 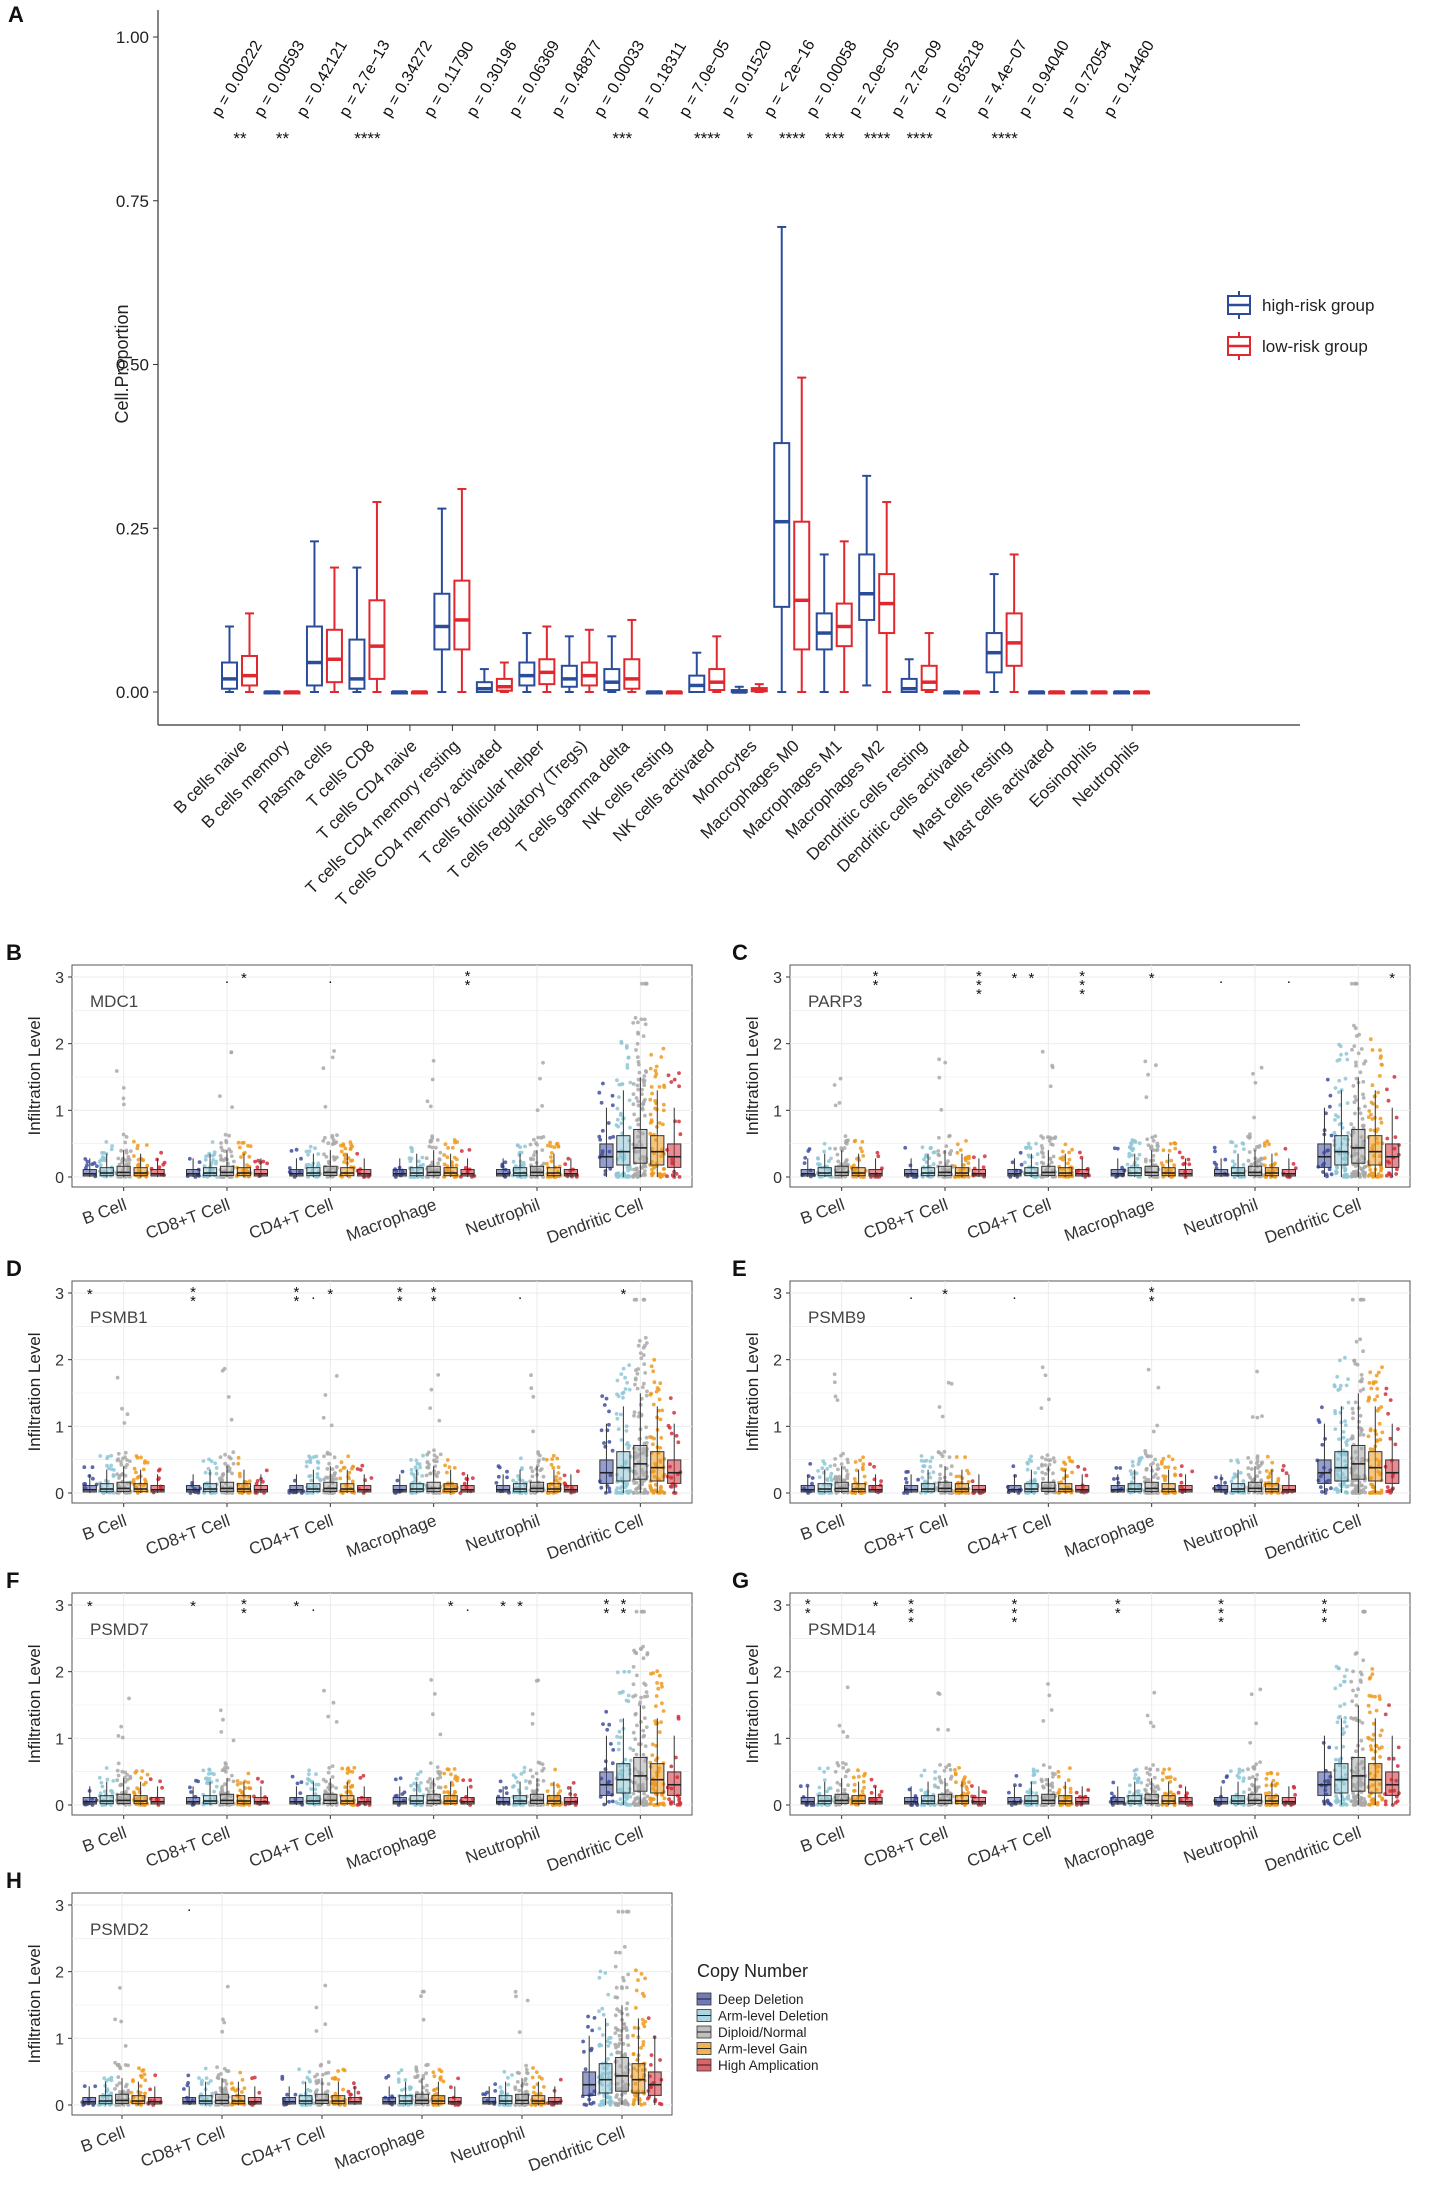 What do you see at coordinates (34, 1391) in the screenshot?
I see `y-axis-title: Infiltration Level` at bounding box center [34, 1391].